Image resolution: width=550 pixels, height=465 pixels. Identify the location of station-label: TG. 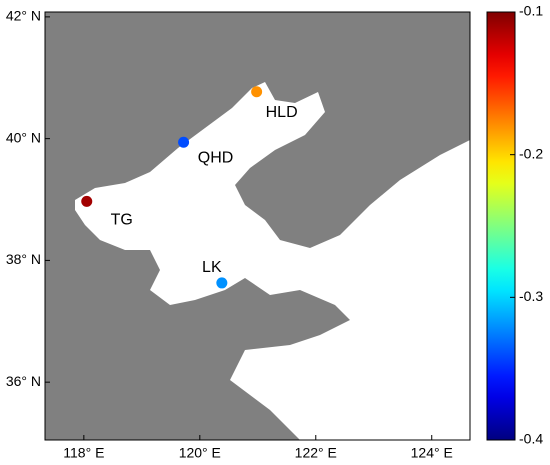
(122, 220).